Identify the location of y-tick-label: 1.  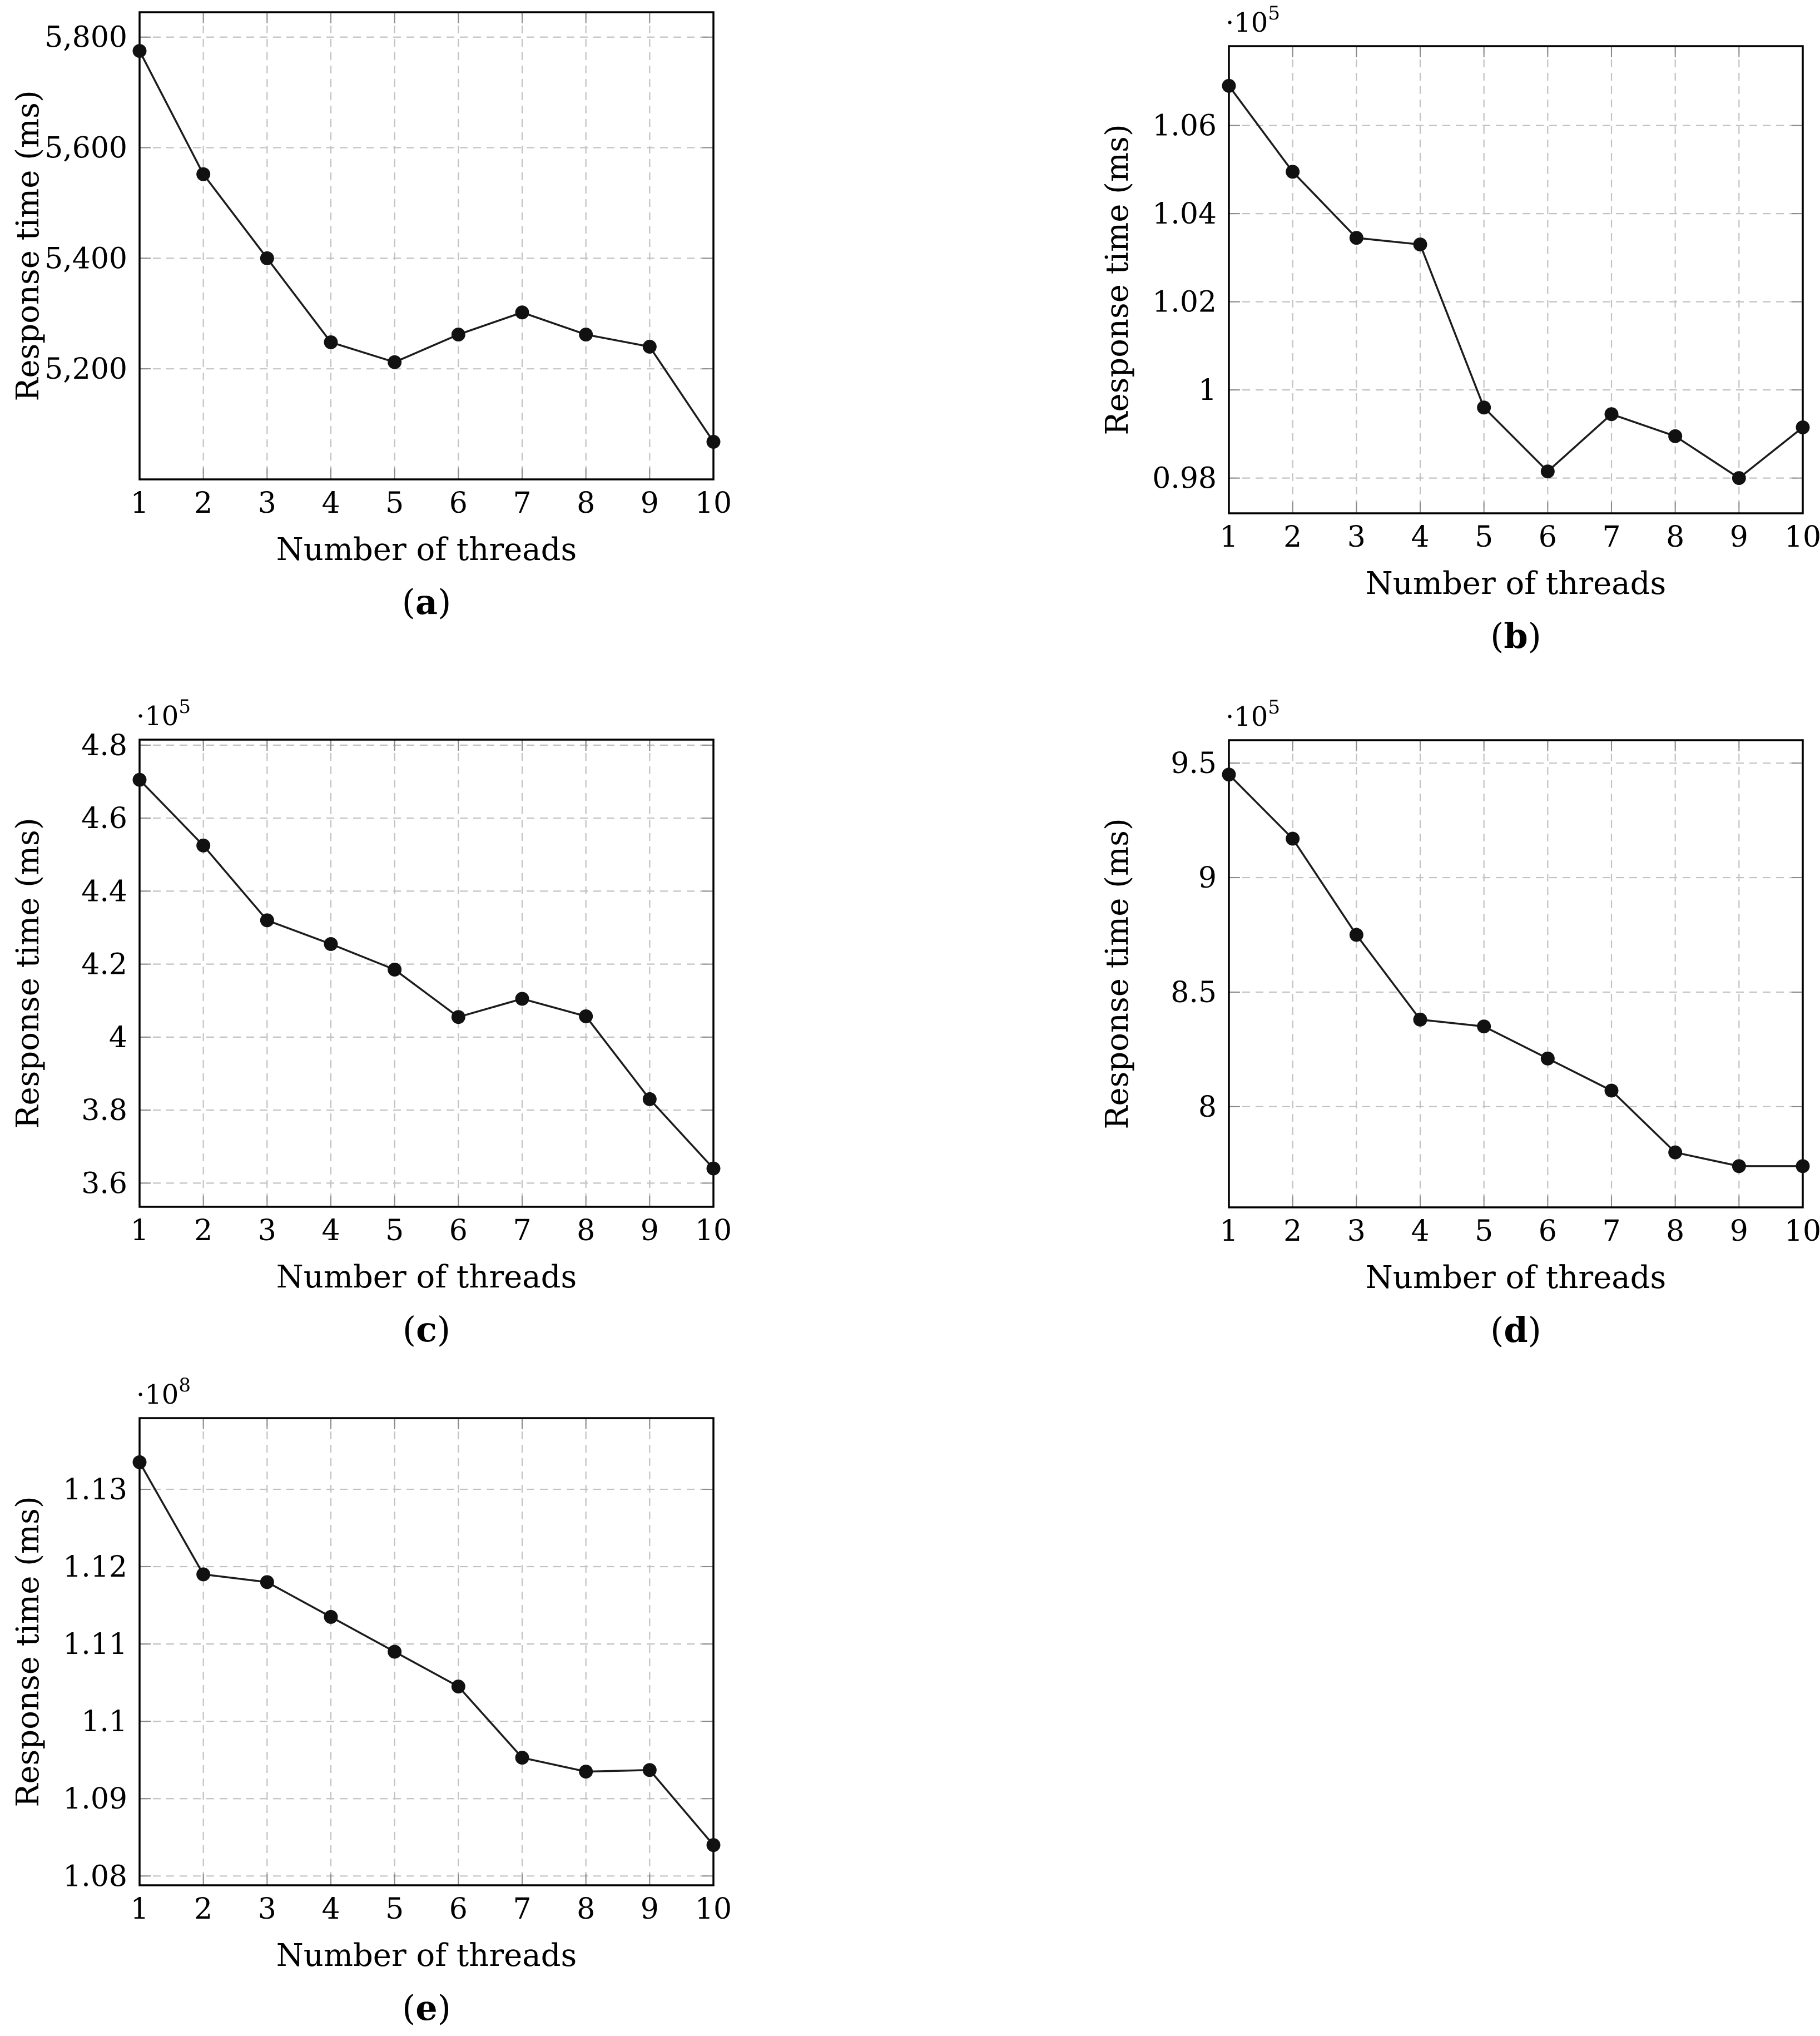
(1207, 390).